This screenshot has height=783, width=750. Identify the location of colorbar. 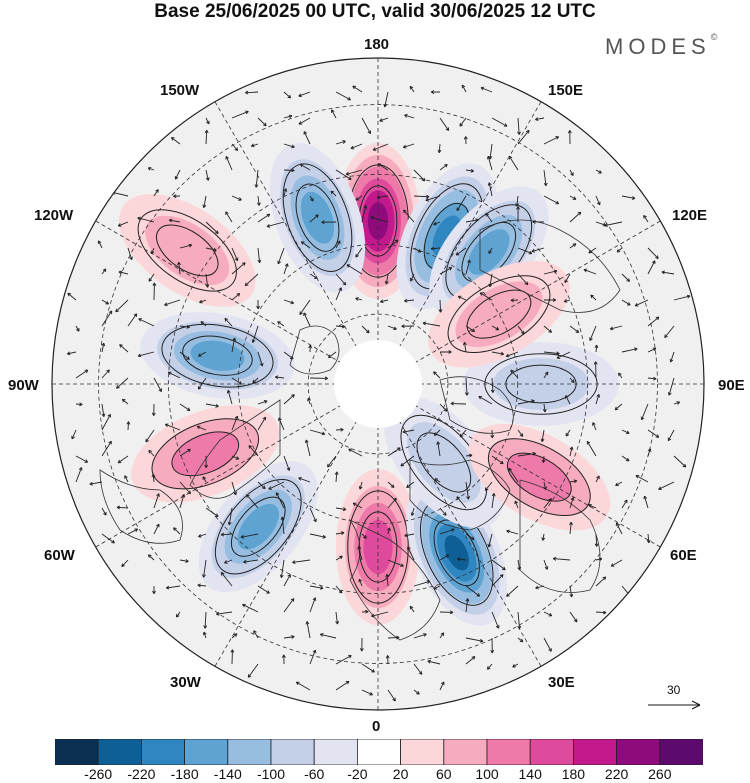
(379, 752).